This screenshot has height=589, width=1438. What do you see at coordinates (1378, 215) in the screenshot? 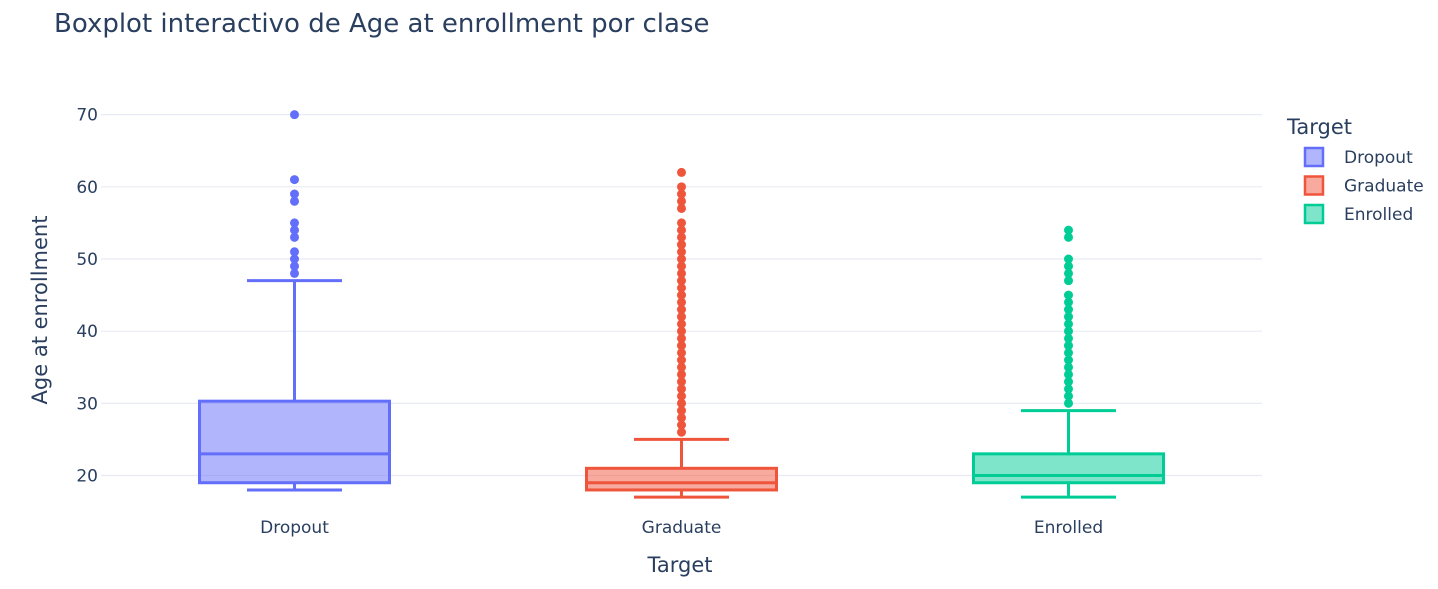
I see `legend-label: Enrolled` at bounding box center [1378, 215].